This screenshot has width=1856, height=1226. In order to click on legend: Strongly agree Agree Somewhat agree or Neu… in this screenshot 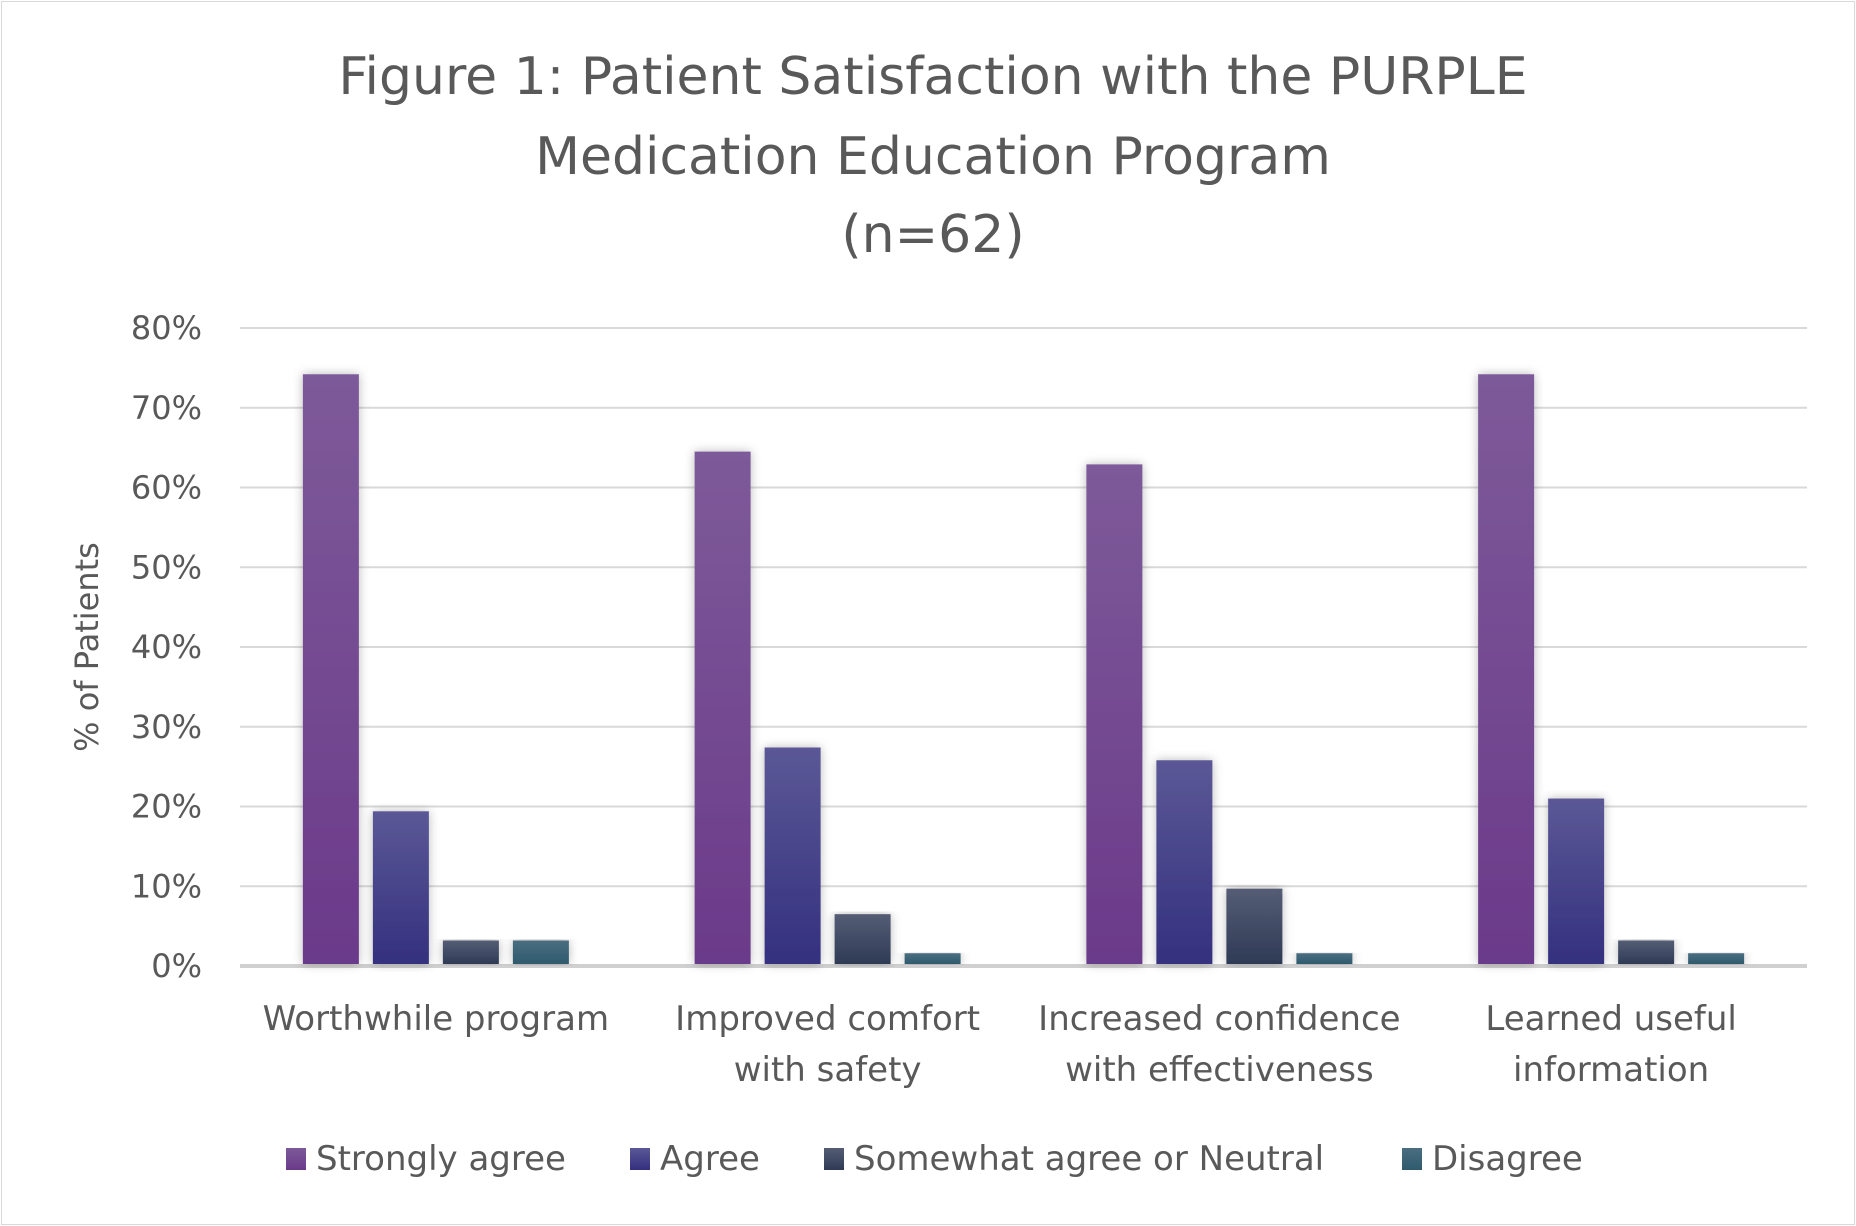, I will do `click(934, 1159)`.